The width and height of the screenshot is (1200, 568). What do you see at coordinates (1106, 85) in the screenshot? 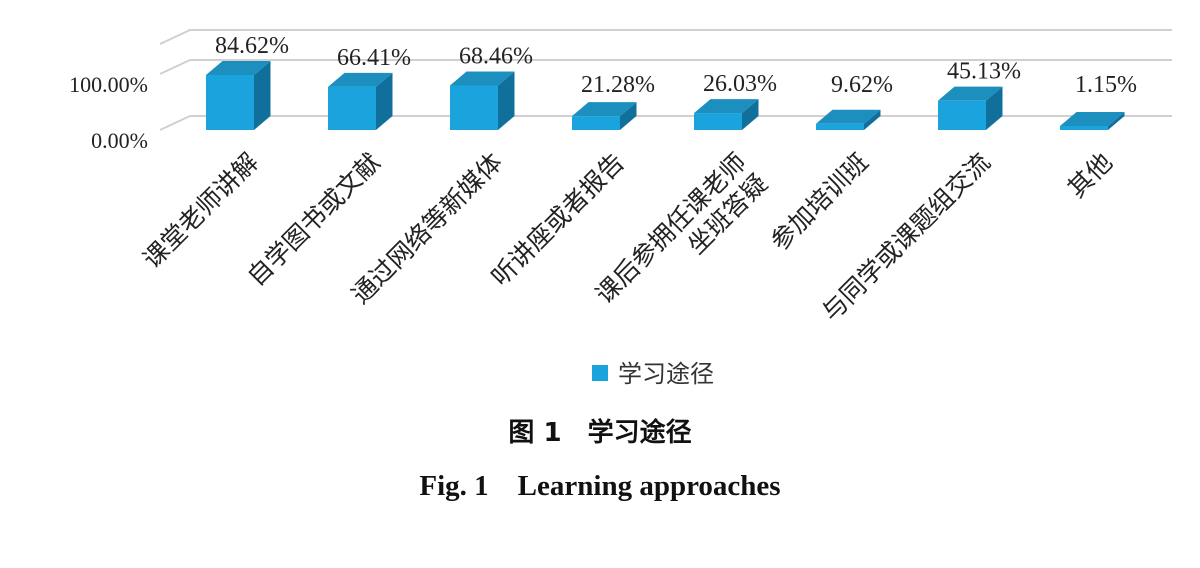
I see `data-label: 1.15%` at bounding box center [1106, 85].